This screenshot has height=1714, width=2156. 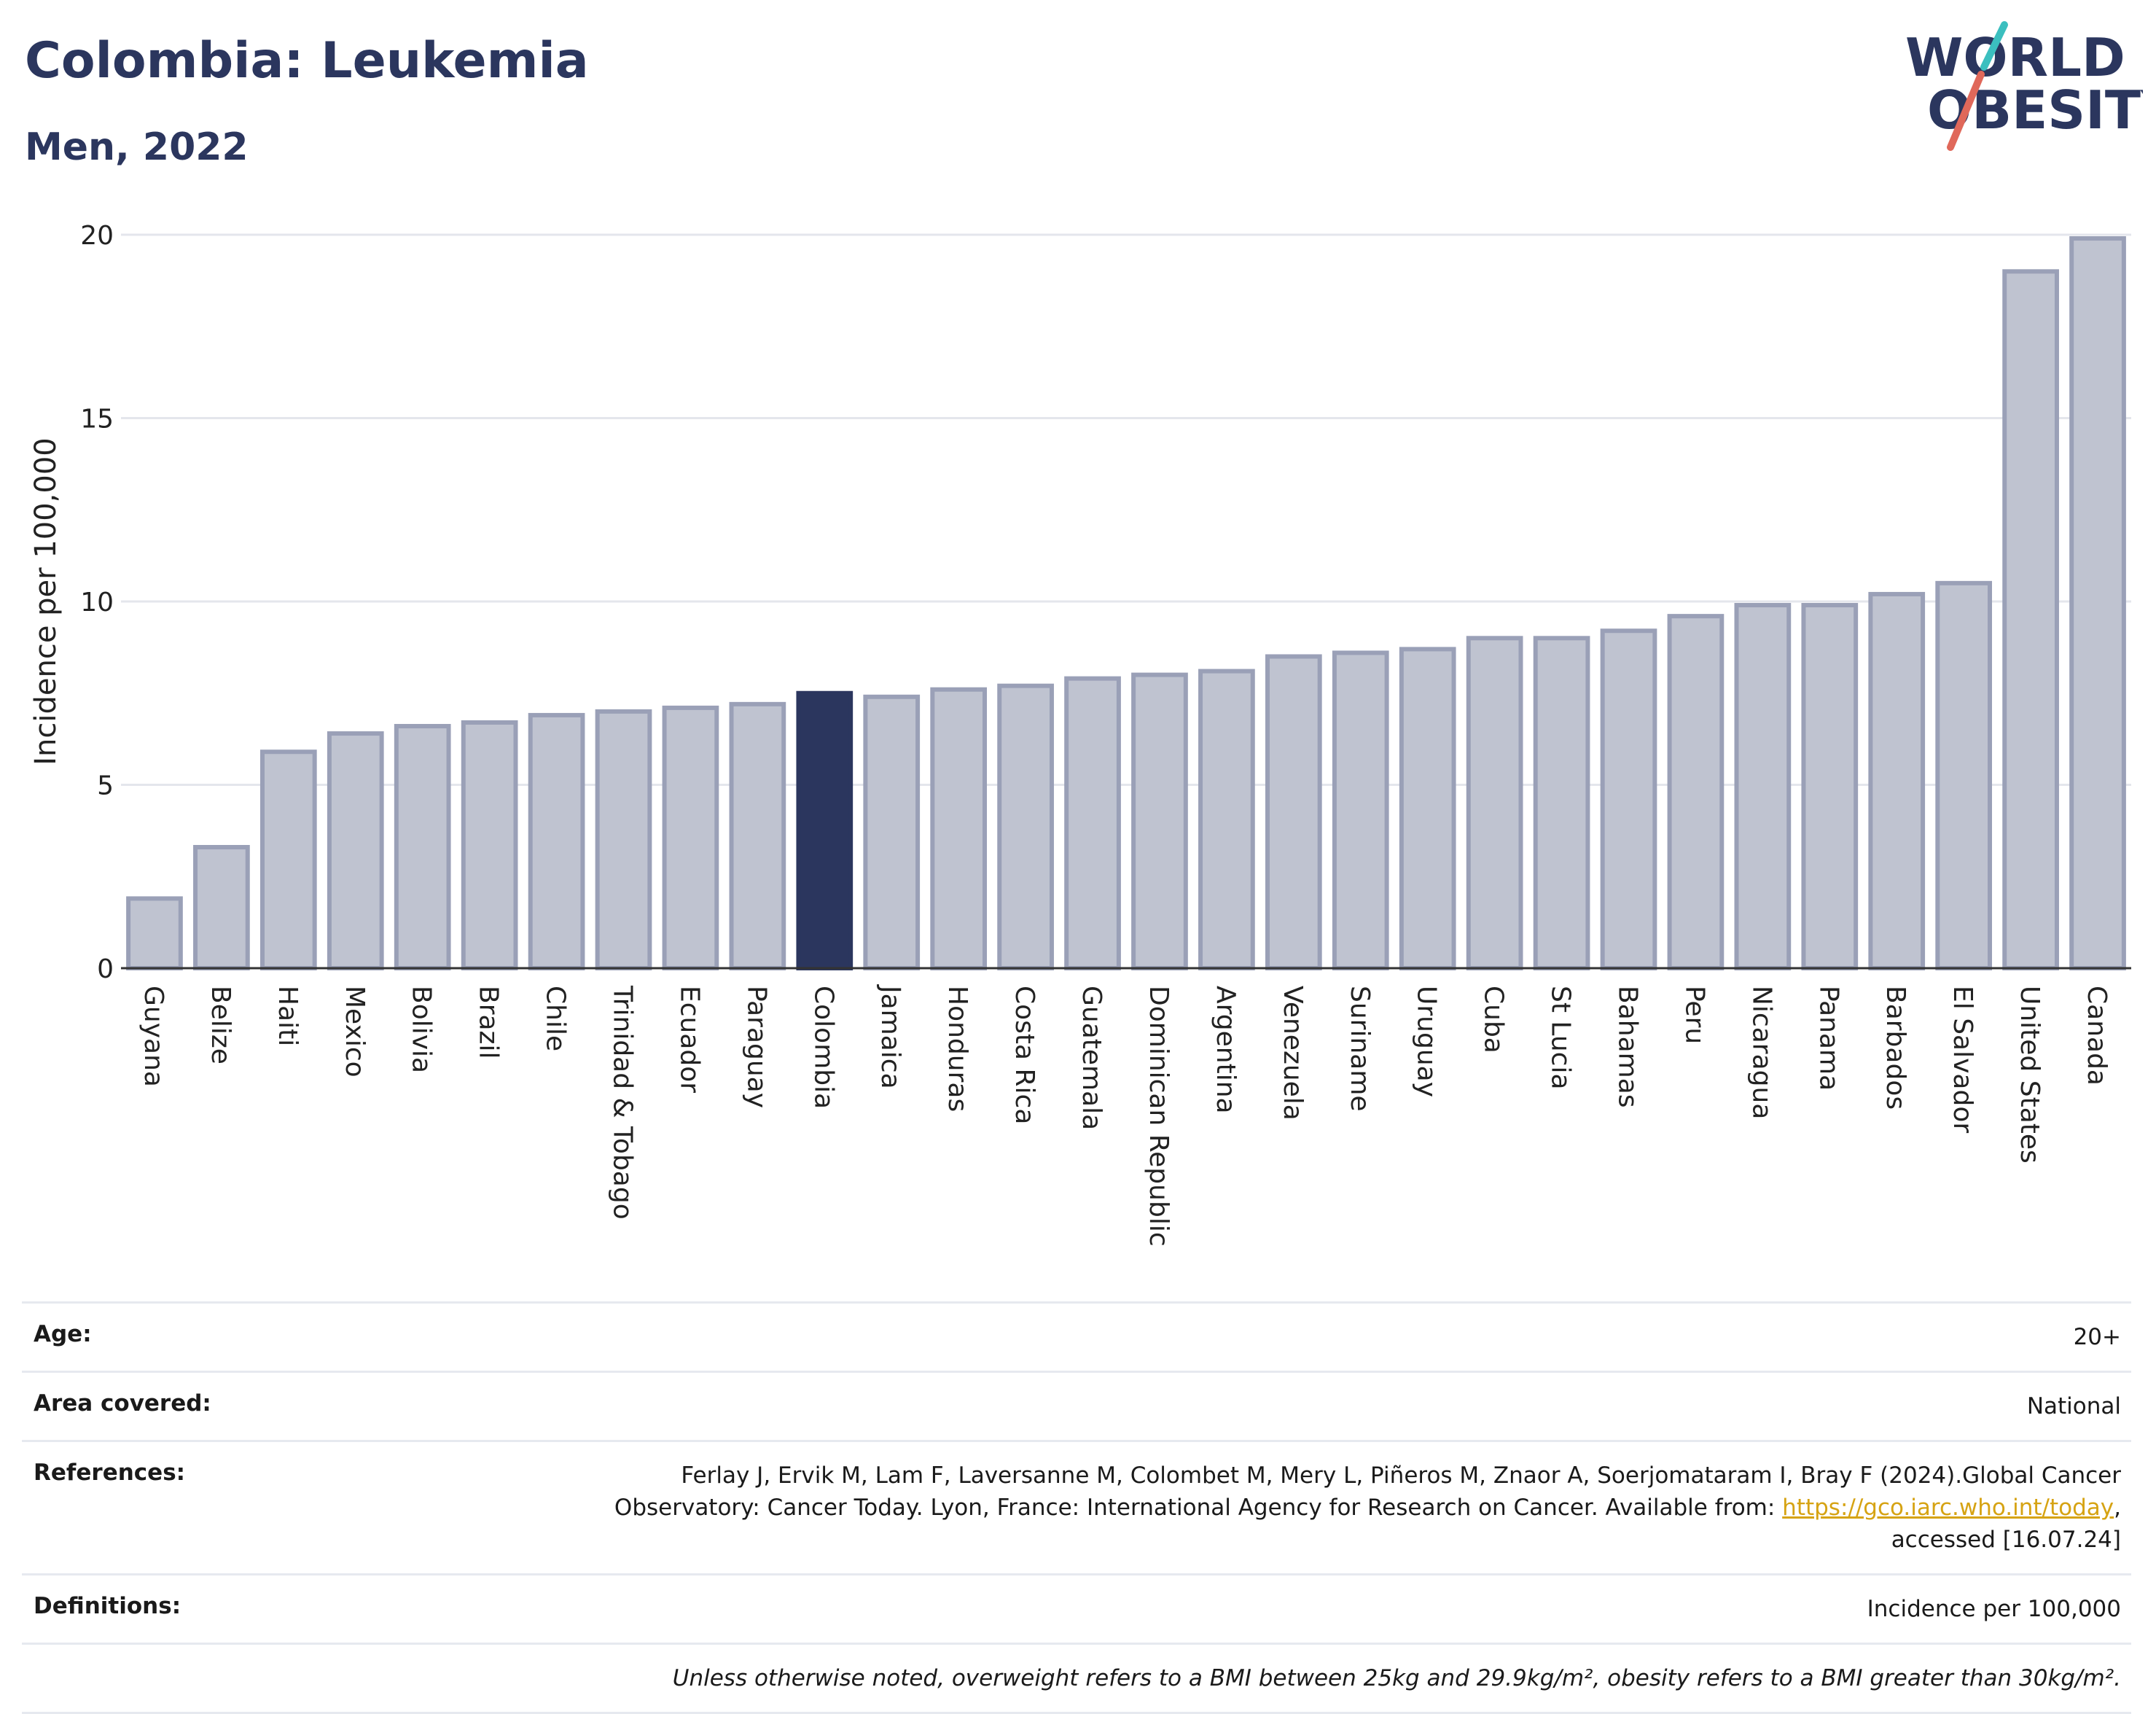 What do you see at coordinates (556, 1019) in the screenshot?
I see `x-tick-label: Chile` at bounding box center [556, 1019].